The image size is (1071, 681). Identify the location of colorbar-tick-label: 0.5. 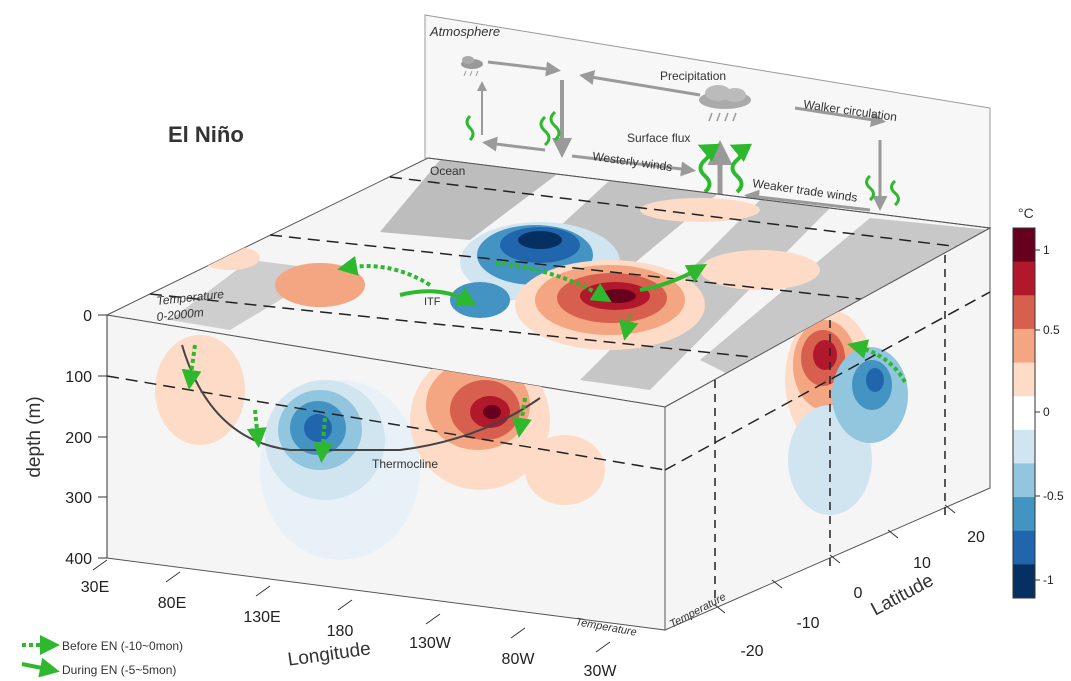
(1051, 330).